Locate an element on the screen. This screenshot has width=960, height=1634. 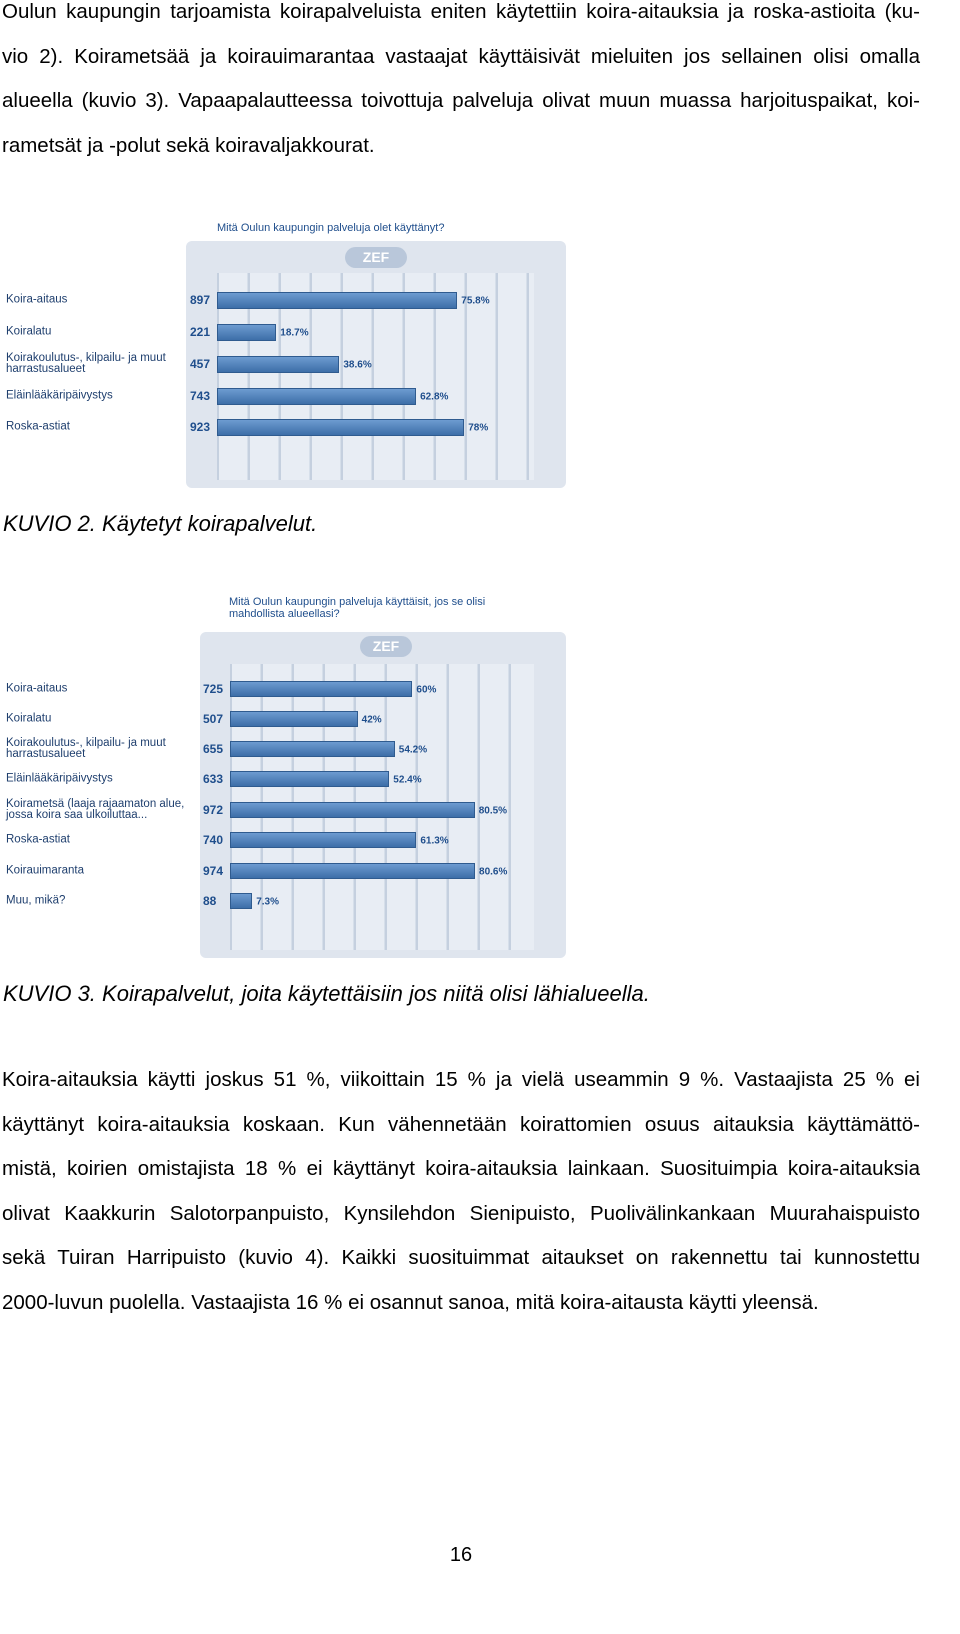
value-label: 78% is located at coordinates (478, 428).